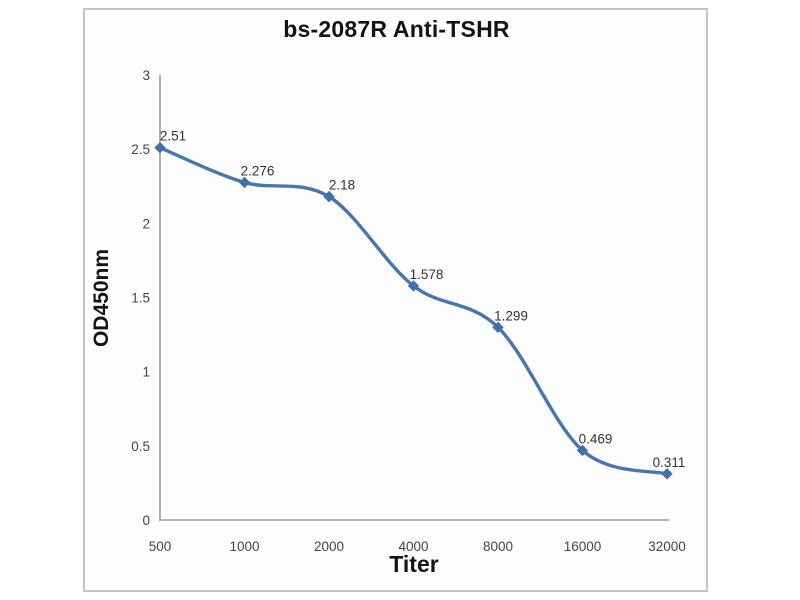 This screenshot has width=800, height=600. Describe the element at coordinates (140, 149) in the screenshot. I see `y-tick-label: 2.5` at that location.